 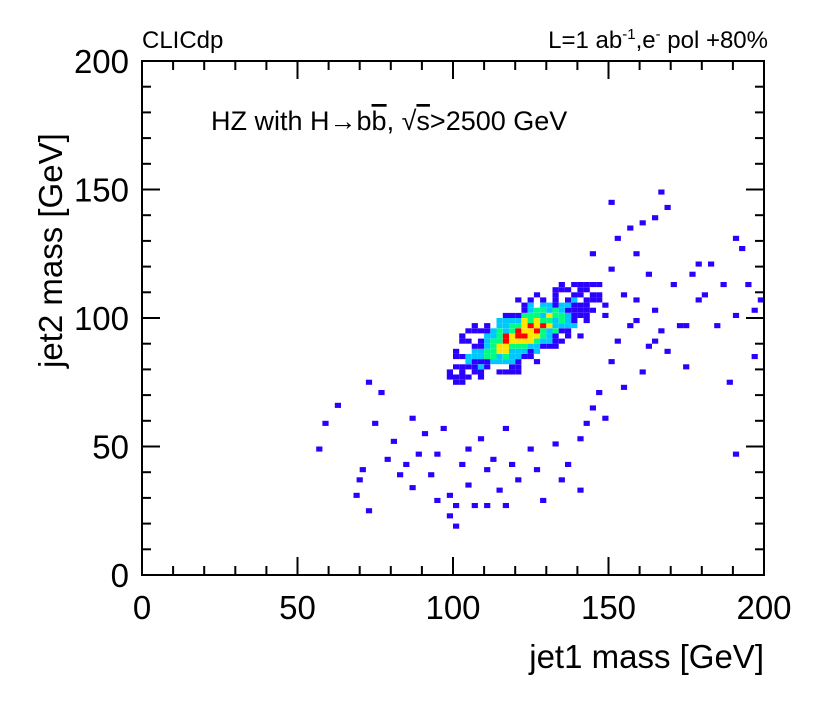 I want to click on process-annotation: HZ with H→bb, √s>2500 GeV, so click(x=389, y=121).